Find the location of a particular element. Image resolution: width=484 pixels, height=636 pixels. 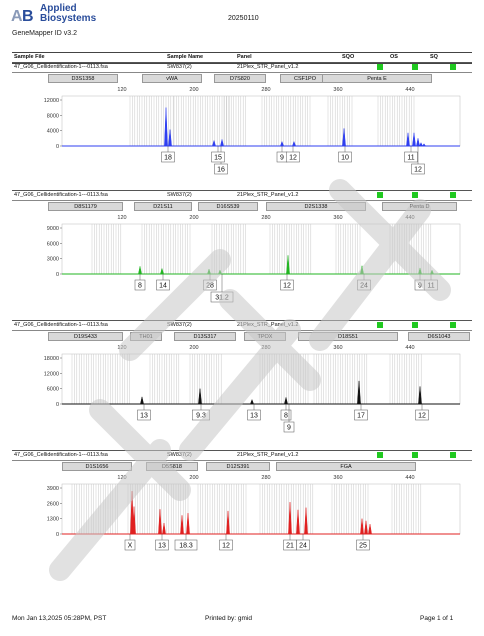

allele-call-label: X is located at coordinates (130, 546).